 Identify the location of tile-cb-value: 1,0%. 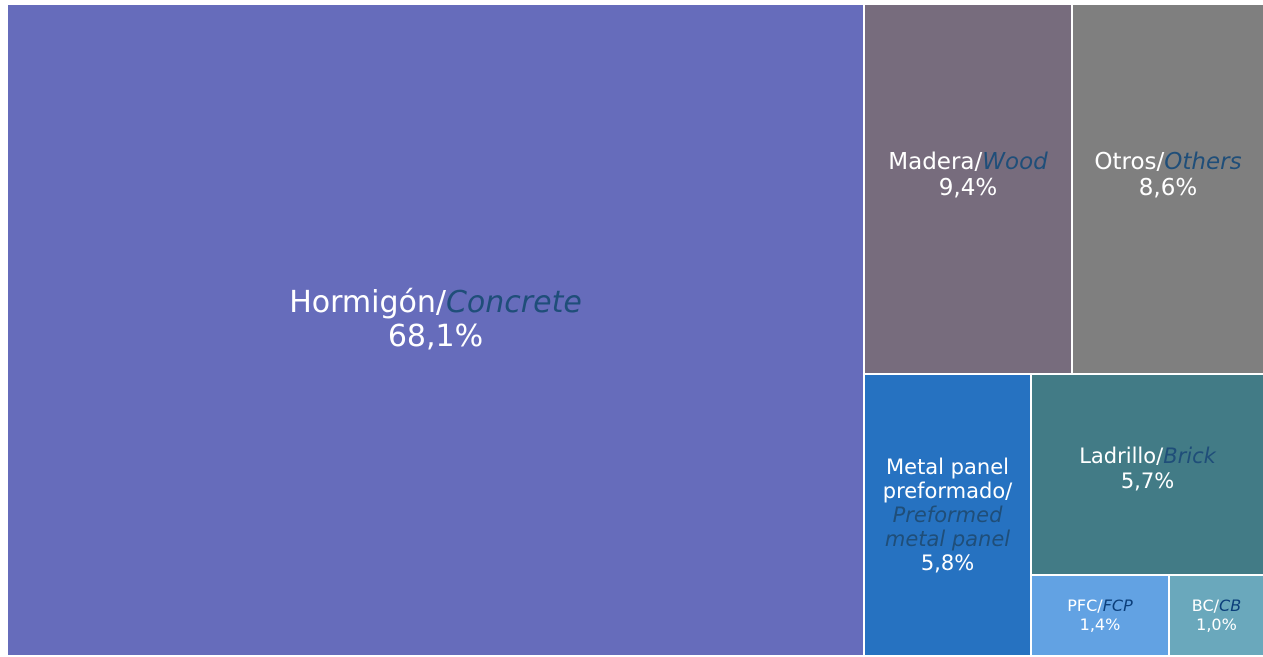
(1216, 624).